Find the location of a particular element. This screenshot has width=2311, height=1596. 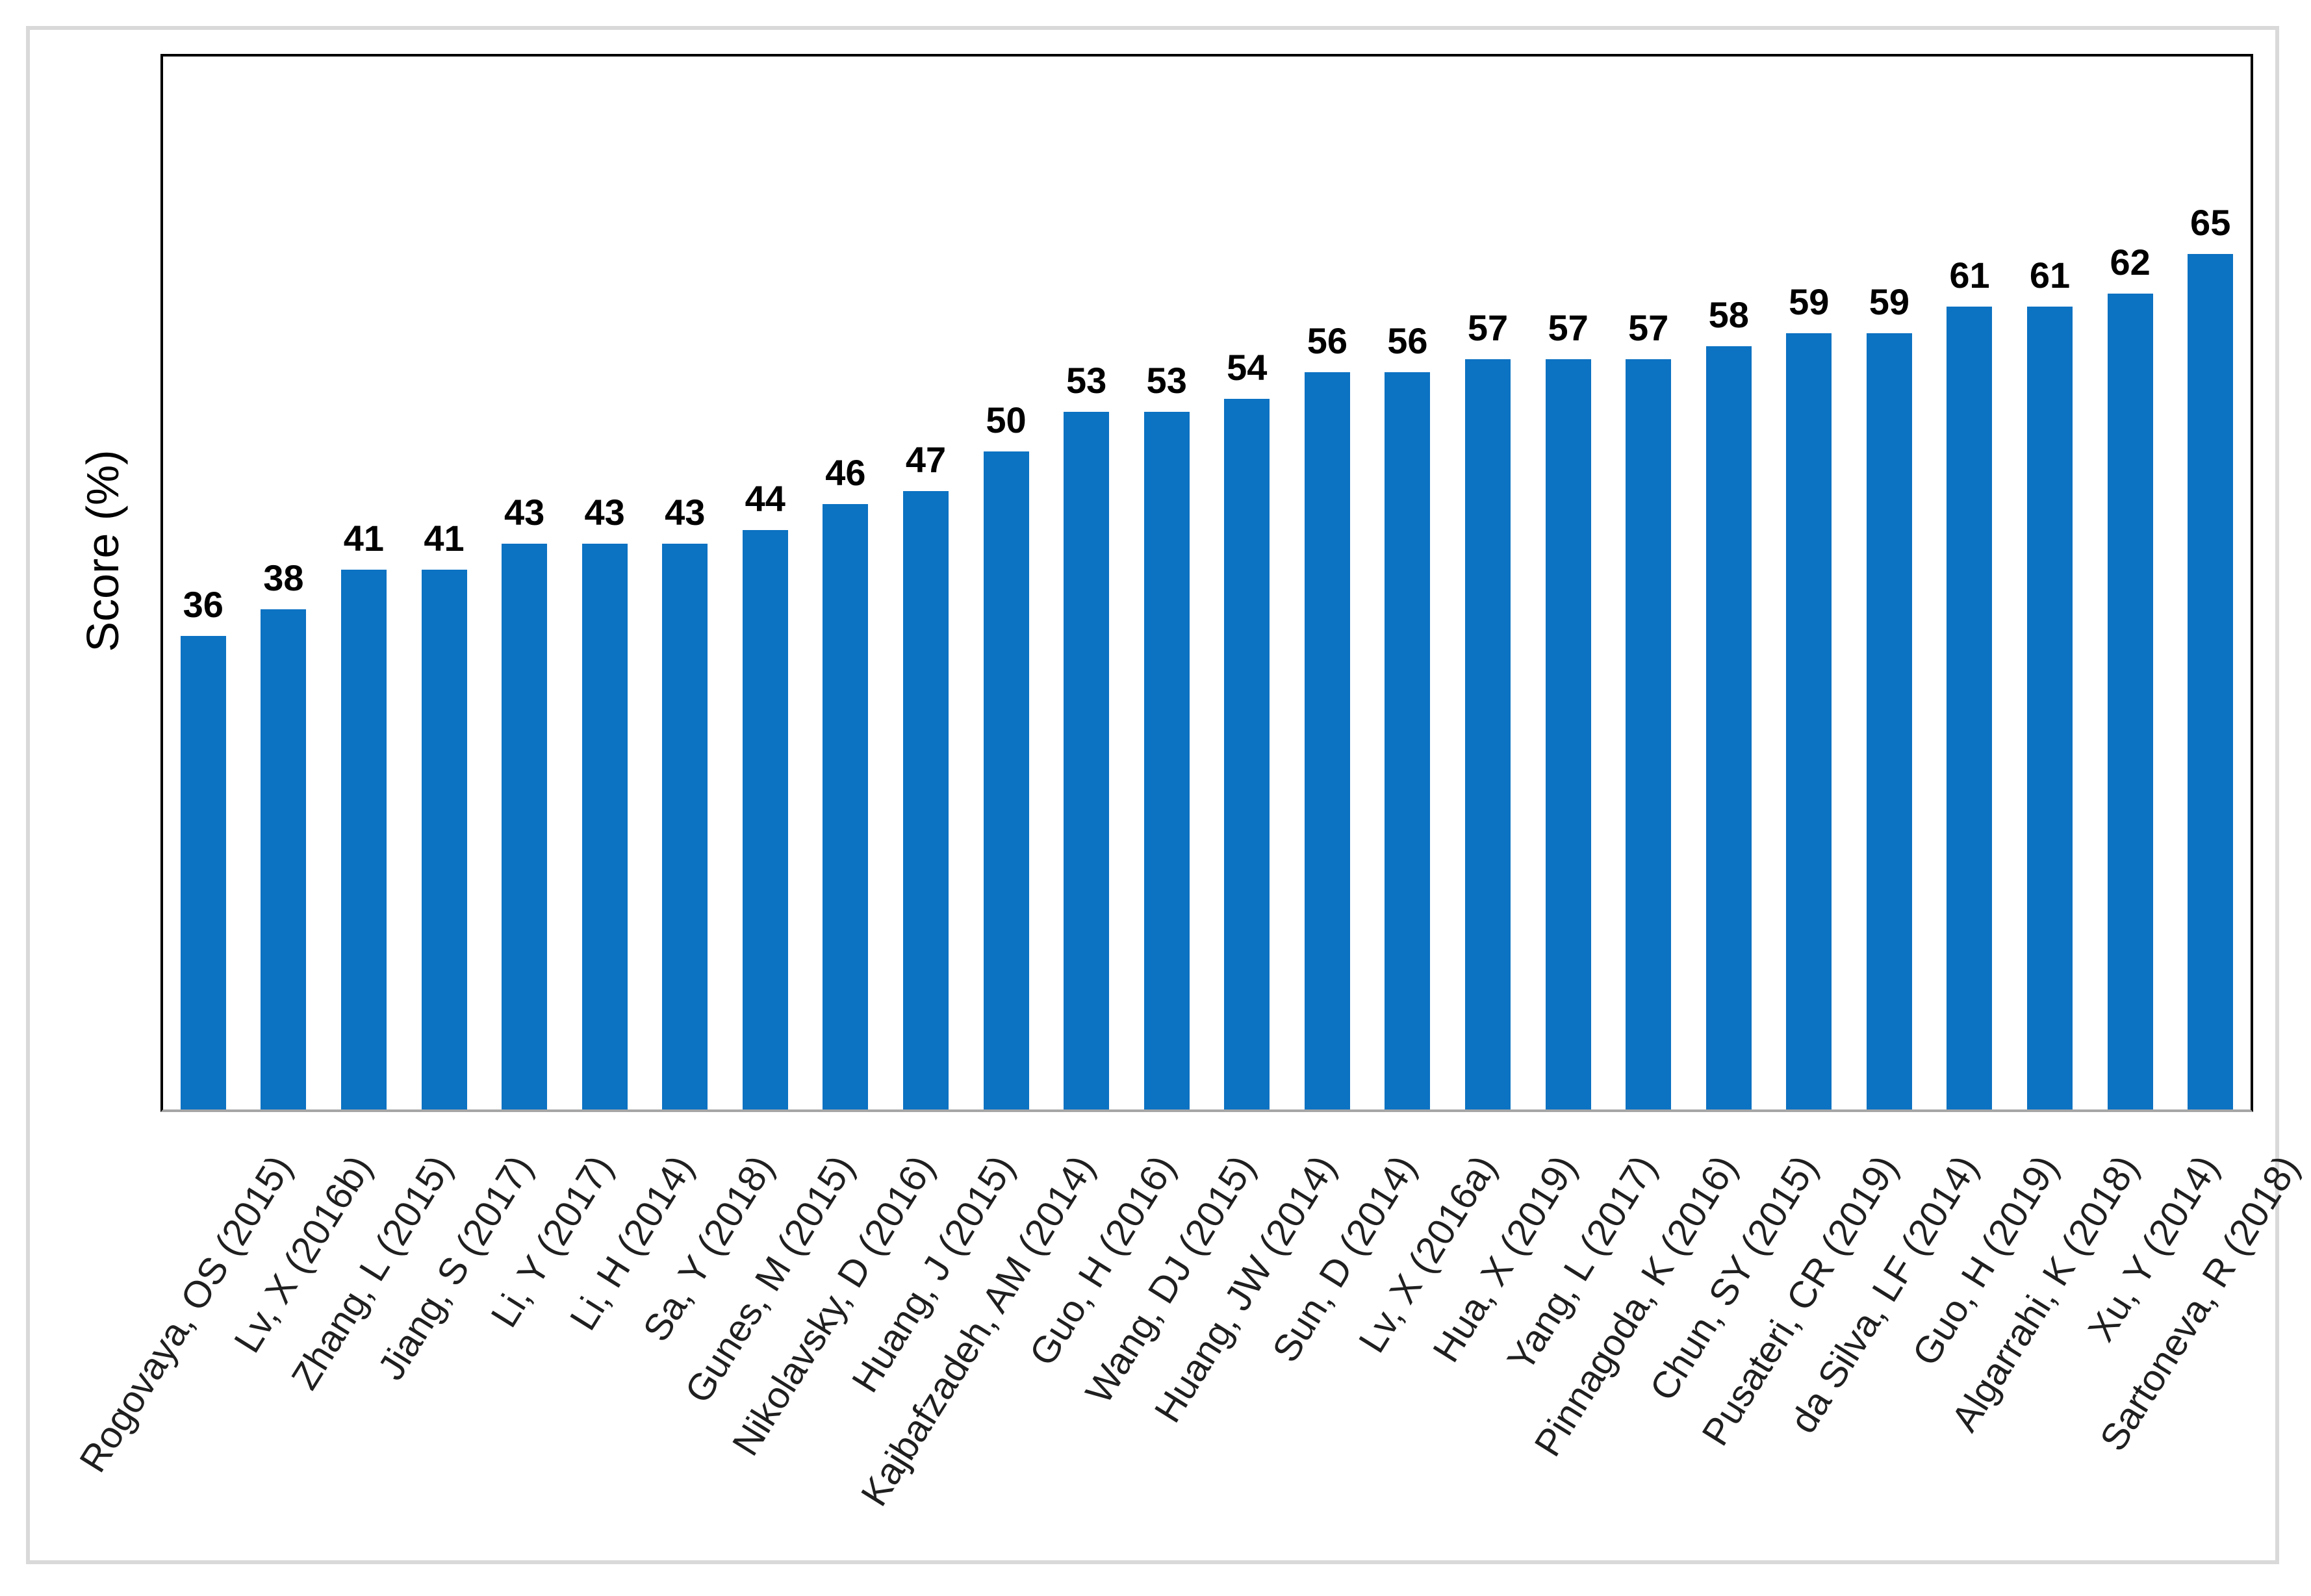

y-axis-title: Score (%) is located at coordinates (102, 551).